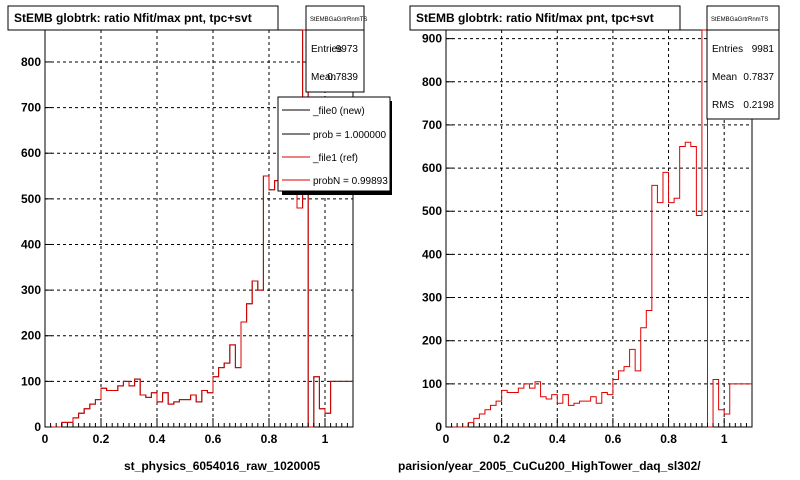 Image resolution: width=800 pixels, height=480 pixels. Describe the element at coordinates (350, 181) in the screenshot. I see `legend-label-probN: probN = 0.99893` at that location.